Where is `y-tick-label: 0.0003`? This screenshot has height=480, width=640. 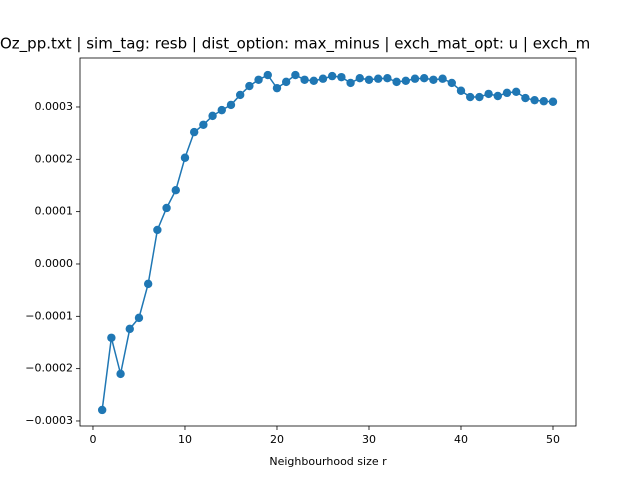
y-tick-label: 0.0003 is located at coordinates (54, 106).